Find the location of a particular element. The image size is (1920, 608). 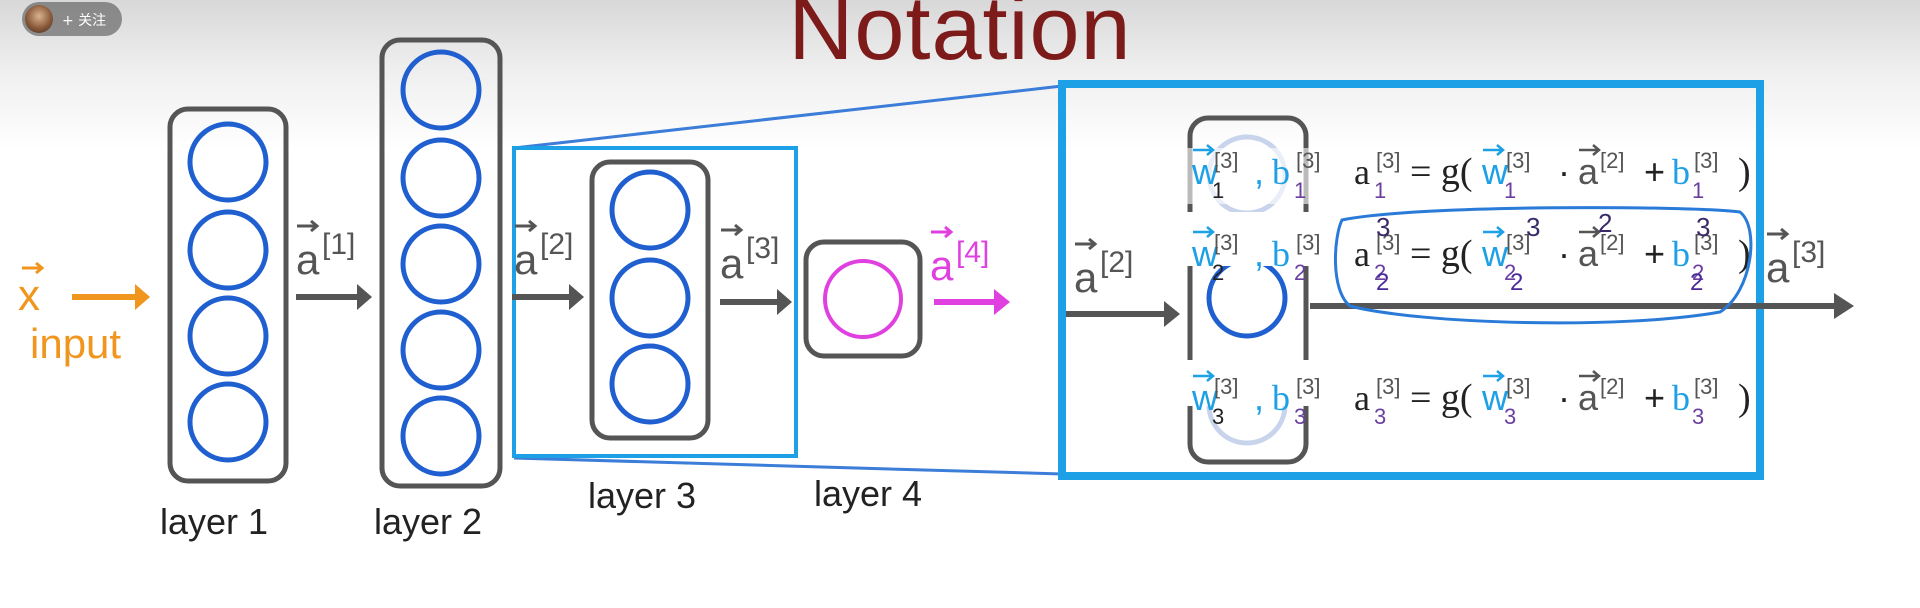

layer-3-box is located at coordinates (650, 300).